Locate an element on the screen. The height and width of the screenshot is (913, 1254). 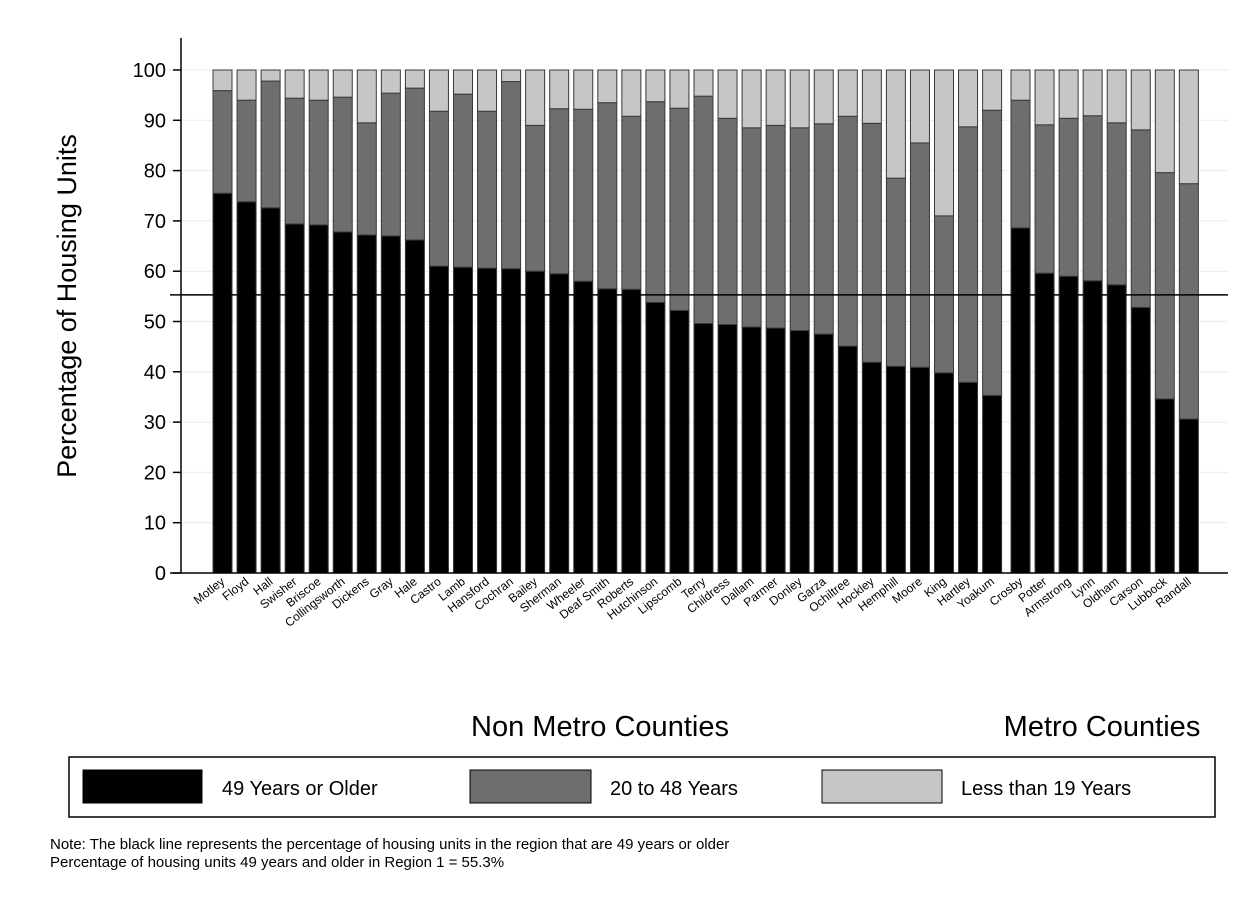
y-tick-label: 0 is located at coordinates (160, 574).